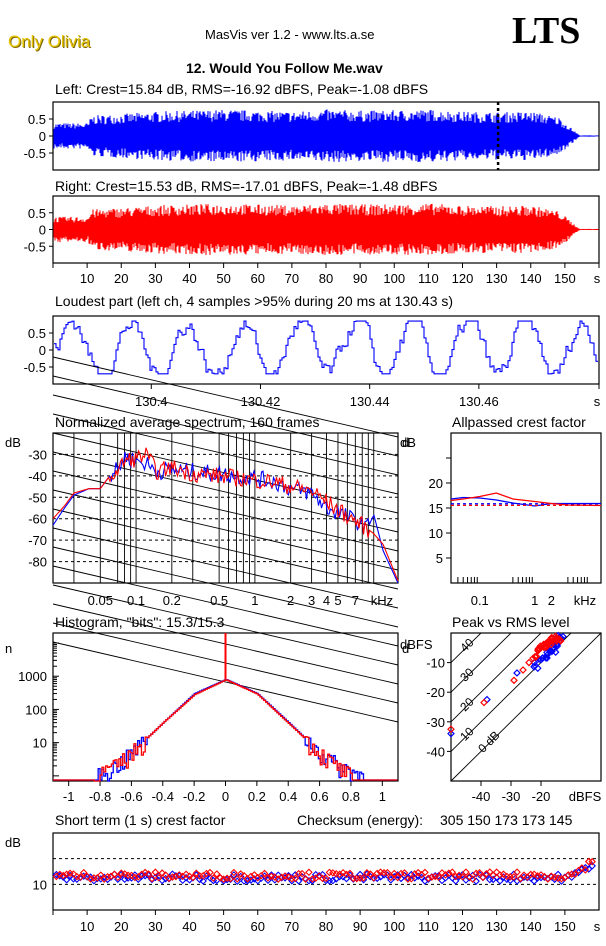 This screenshot has height=946, width=606. What do you see at coordinates (585, 600) in the screenshot?
I see `crest-xunit: kHz` at bounding box center [585, 600].